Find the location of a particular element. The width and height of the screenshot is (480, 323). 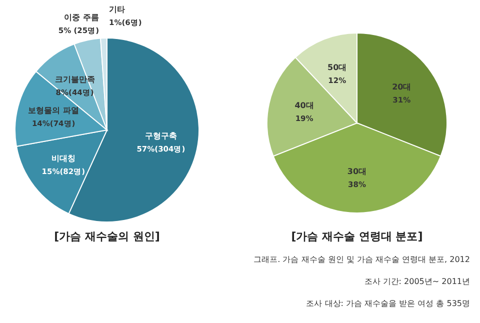

text: 그래프. 가슴 재수술 원인 및 가슴 재수술 연령대 분포, 2012 is located at coordinates (362, 259).